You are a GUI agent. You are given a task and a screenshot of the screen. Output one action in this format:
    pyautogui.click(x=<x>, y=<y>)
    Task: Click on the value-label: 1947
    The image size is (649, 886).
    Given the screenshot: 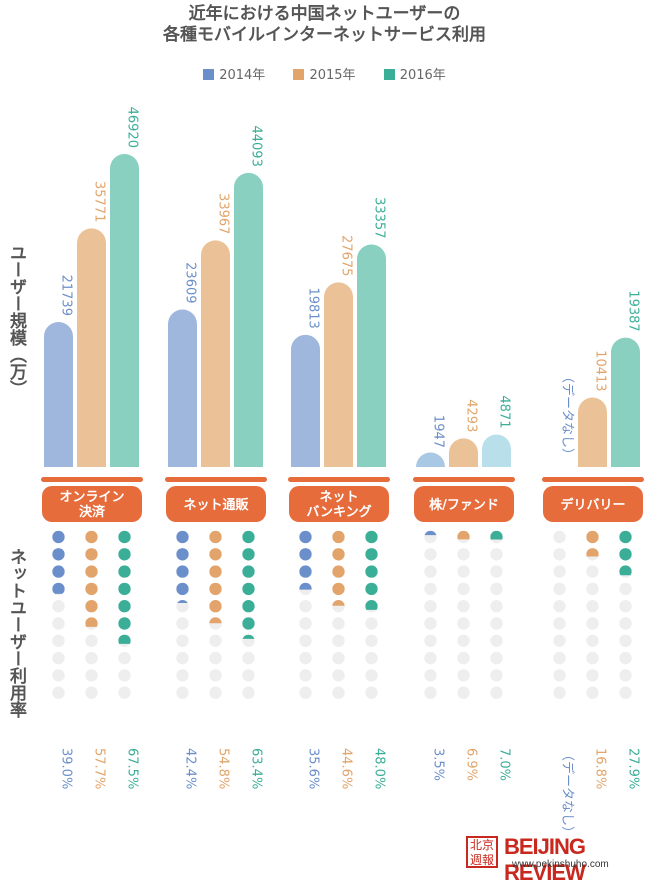 What is the action you would take?
    pyautogui.click(x=438, y=431)
    